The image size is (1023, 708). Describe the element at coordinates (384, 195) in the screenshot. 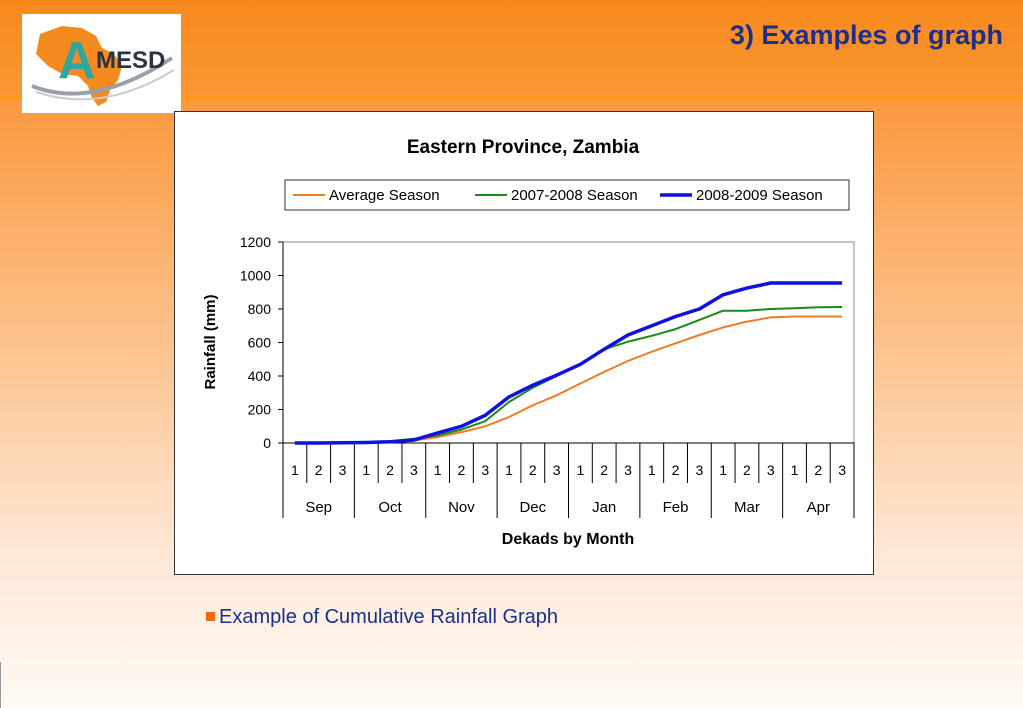

I see `legend-entry: Average Season` at that location.